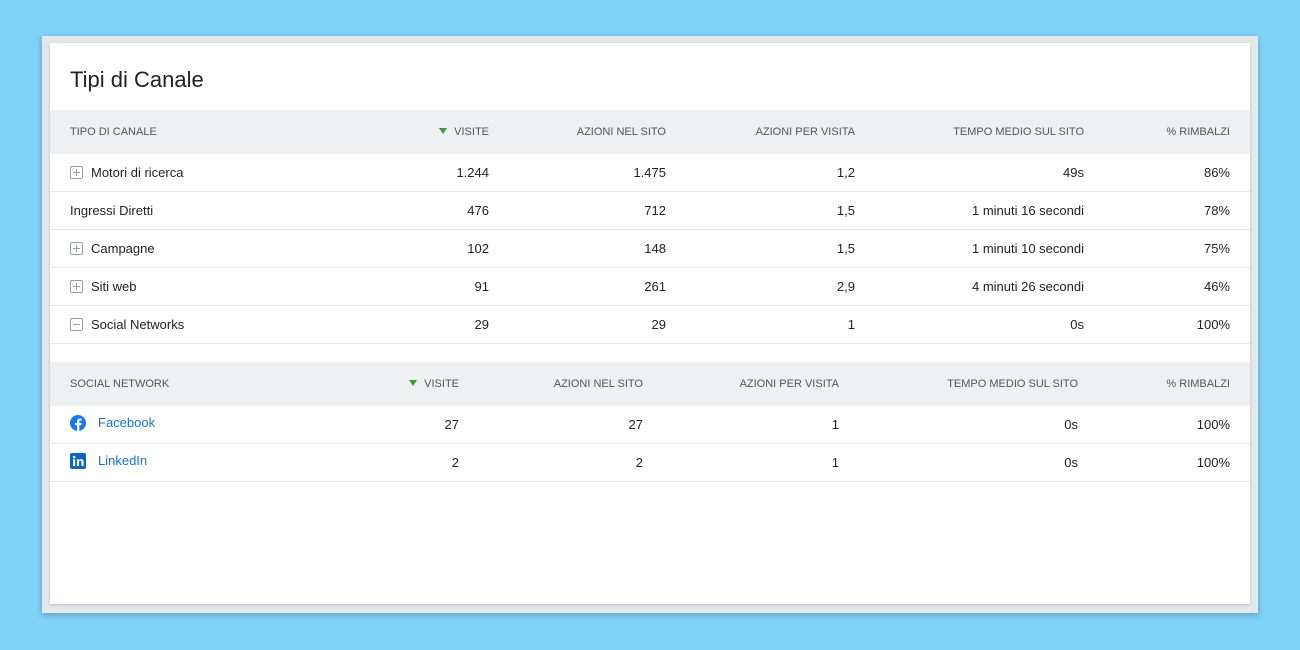  Describe the element at coordinates (760, 173) in the screenshot. I see `actions-per-visit-cell: 1,2` at that location.